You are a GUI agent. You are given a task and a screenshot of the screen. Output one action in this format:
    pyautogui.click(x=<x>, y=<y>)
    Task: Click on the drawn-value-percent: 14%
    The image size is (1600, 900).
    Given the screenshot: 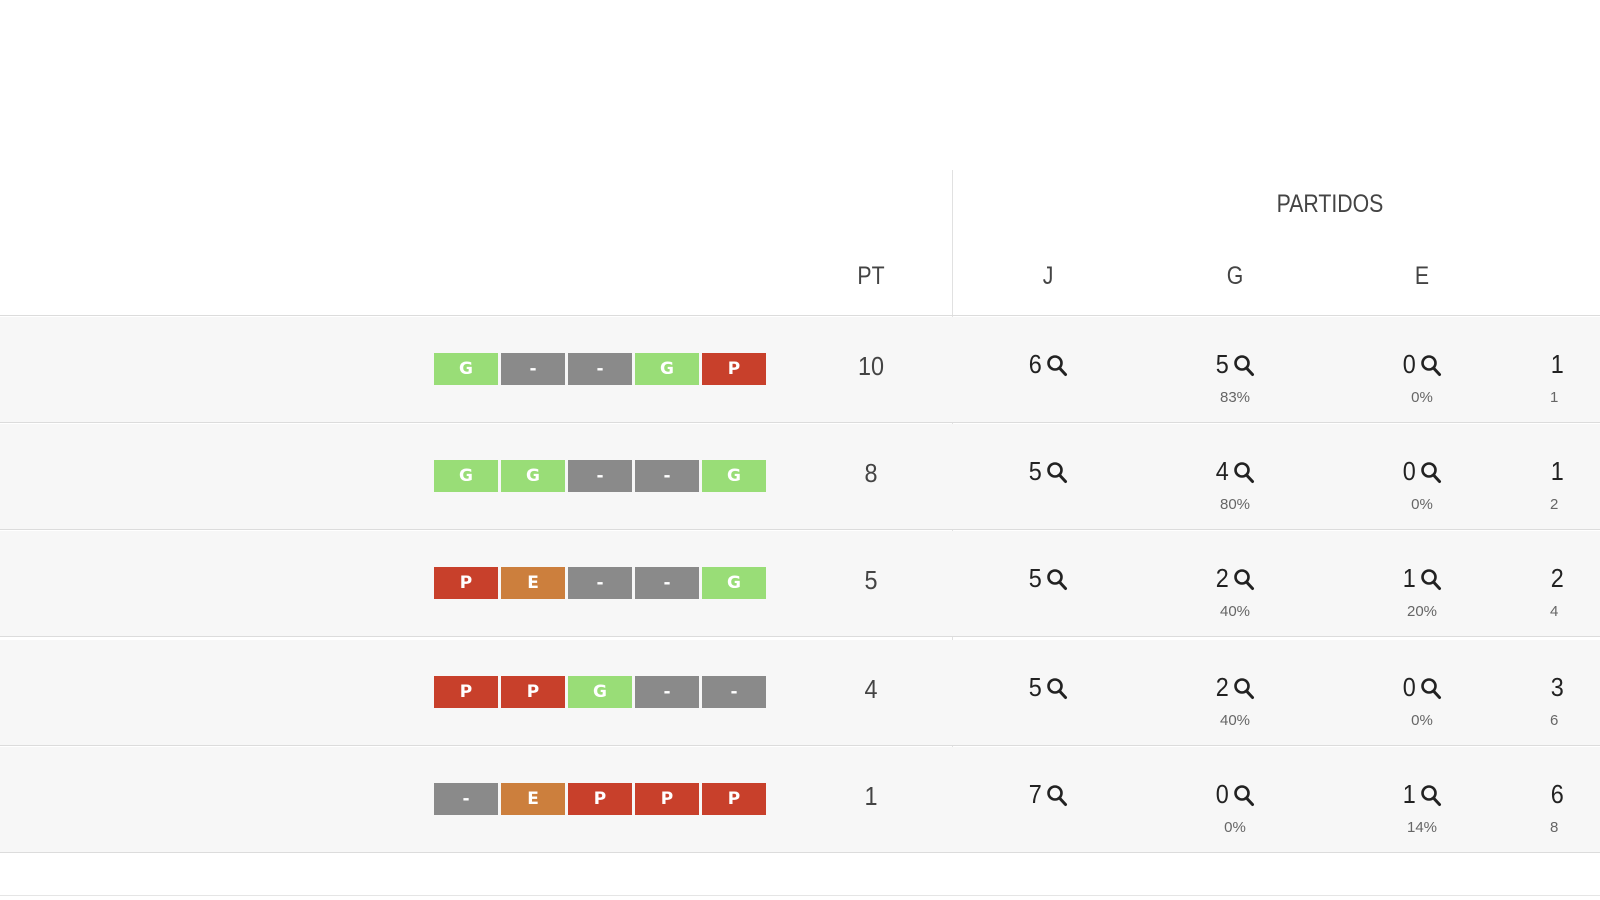 What is the action you would take?
    pyautogui.click(x=1422, y=827)
    